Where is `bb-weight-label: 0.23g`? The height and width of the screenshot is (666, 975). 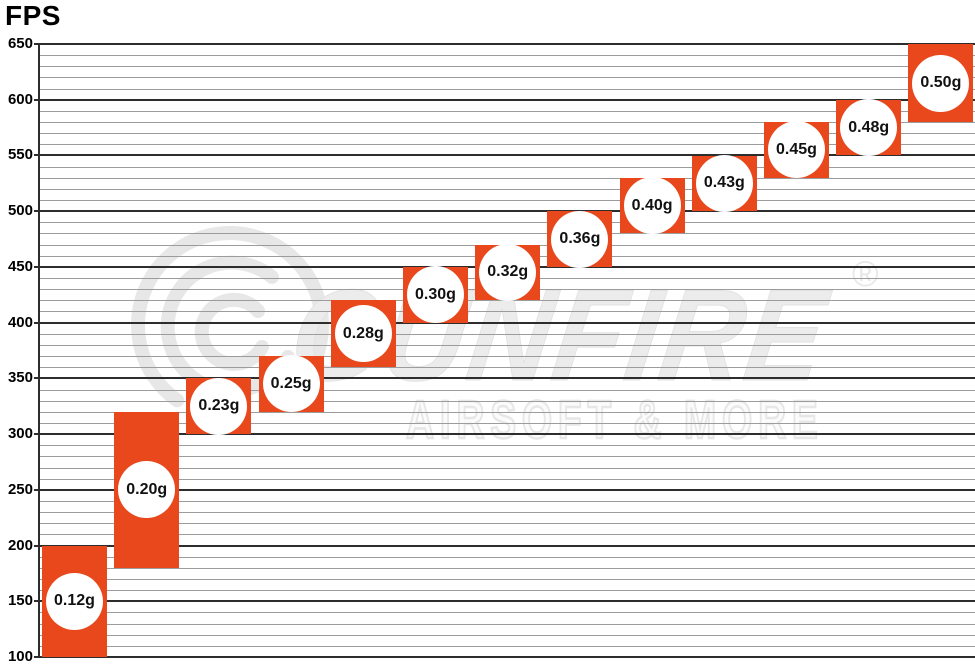
bb-weight-label: 0.23g is located at coordinates (219, 406).